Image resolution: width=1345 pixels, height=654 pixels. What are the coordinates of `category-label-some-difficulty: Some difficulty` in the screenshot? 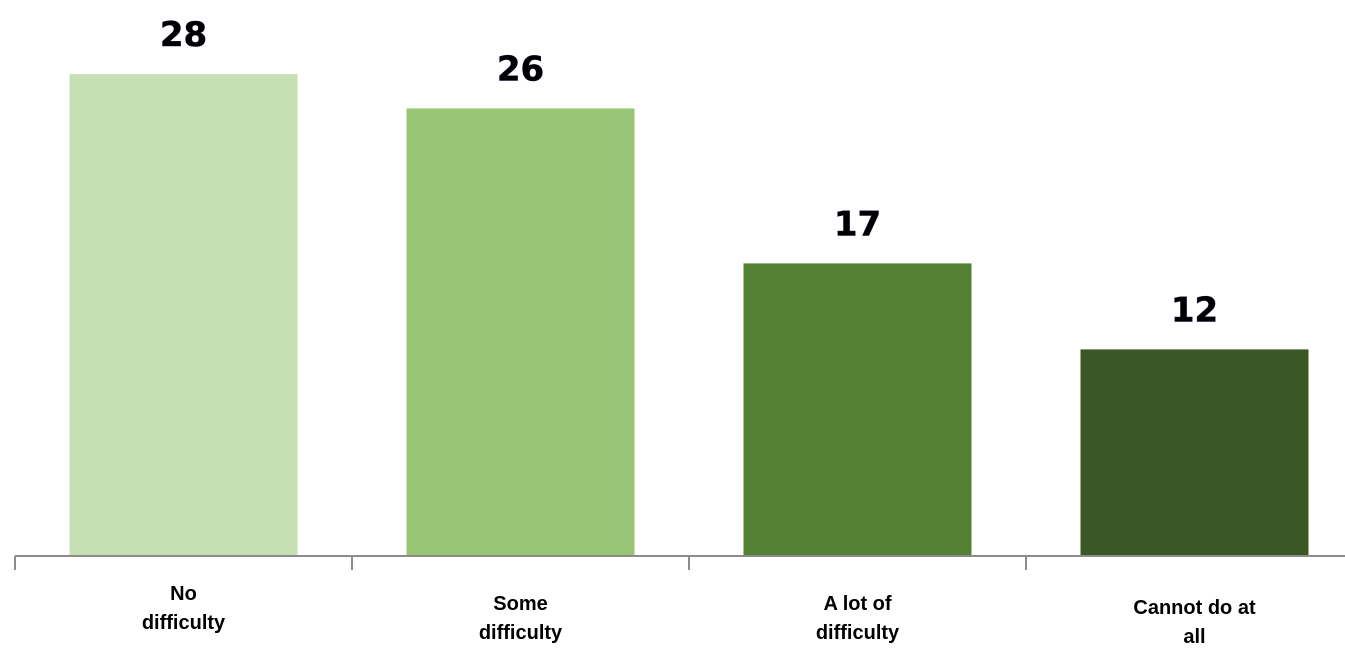 It's located at (521, 618).